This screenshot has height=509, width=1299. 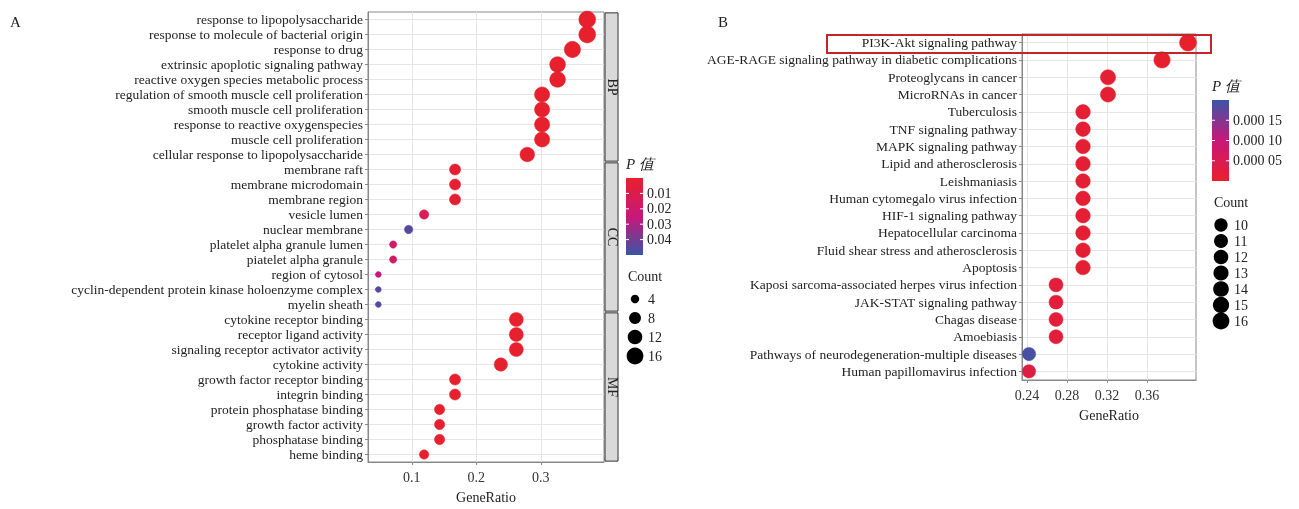 What do you see at coordinates (1241, 273) in the screenshot?
I see `legend-label: 13` at bounding box center [1241, 273].